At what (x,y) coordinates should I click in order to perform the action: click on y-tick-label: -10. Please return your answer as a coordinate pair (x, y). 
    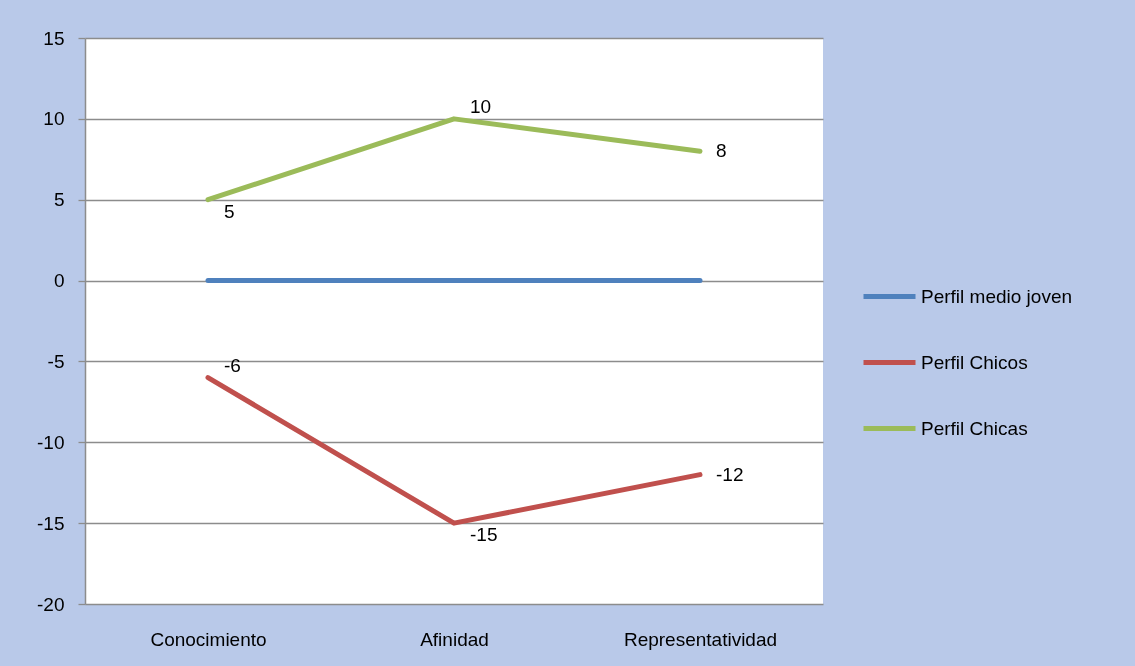
    Looking at the image, I should click on (51, 442).